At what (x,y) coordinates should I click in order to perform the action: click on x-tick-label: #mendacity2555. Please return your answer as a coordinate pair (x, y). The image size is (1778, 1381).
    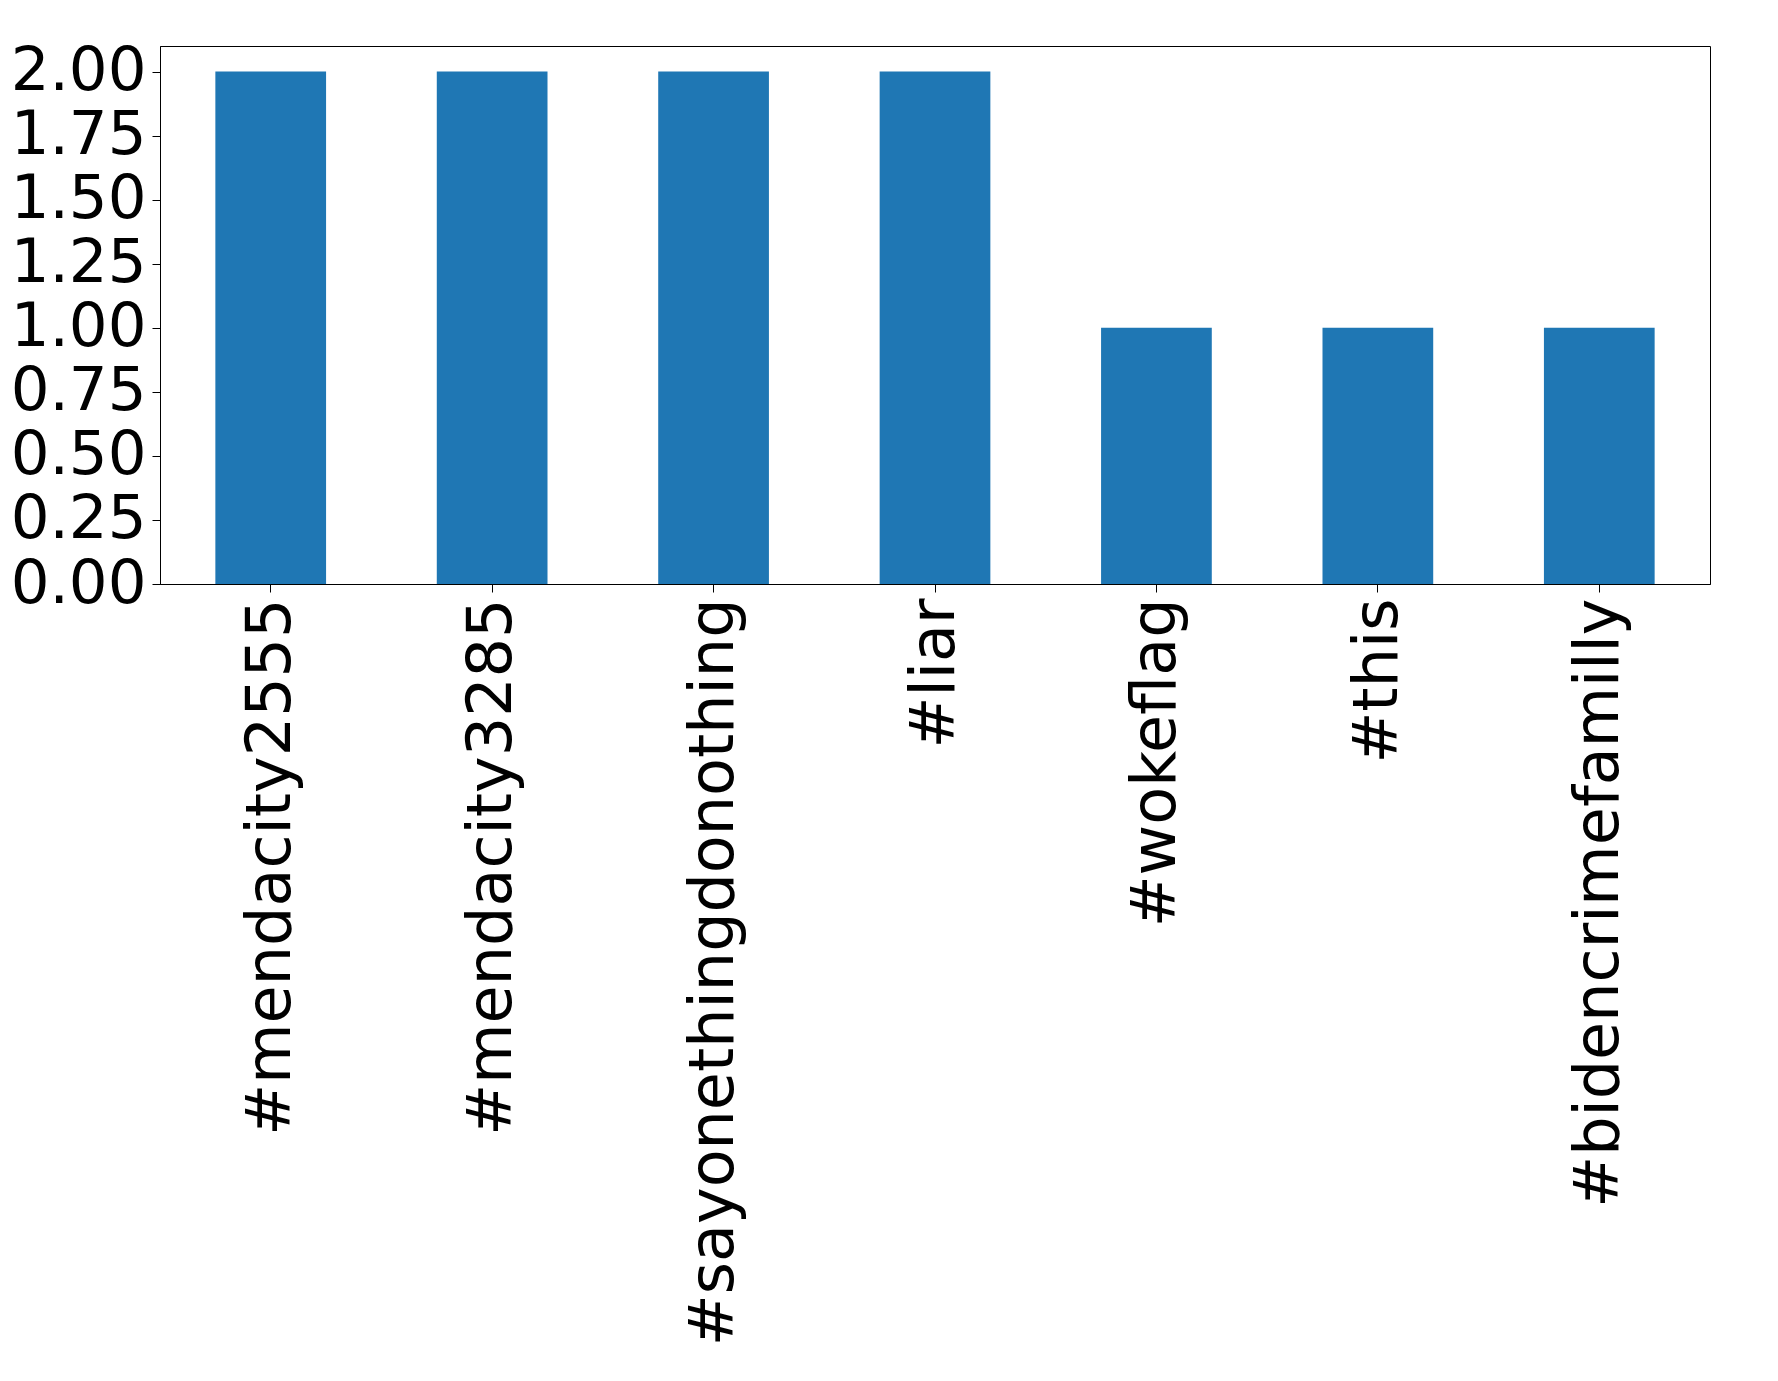
    Looking at the image, I should click on (268, 867).